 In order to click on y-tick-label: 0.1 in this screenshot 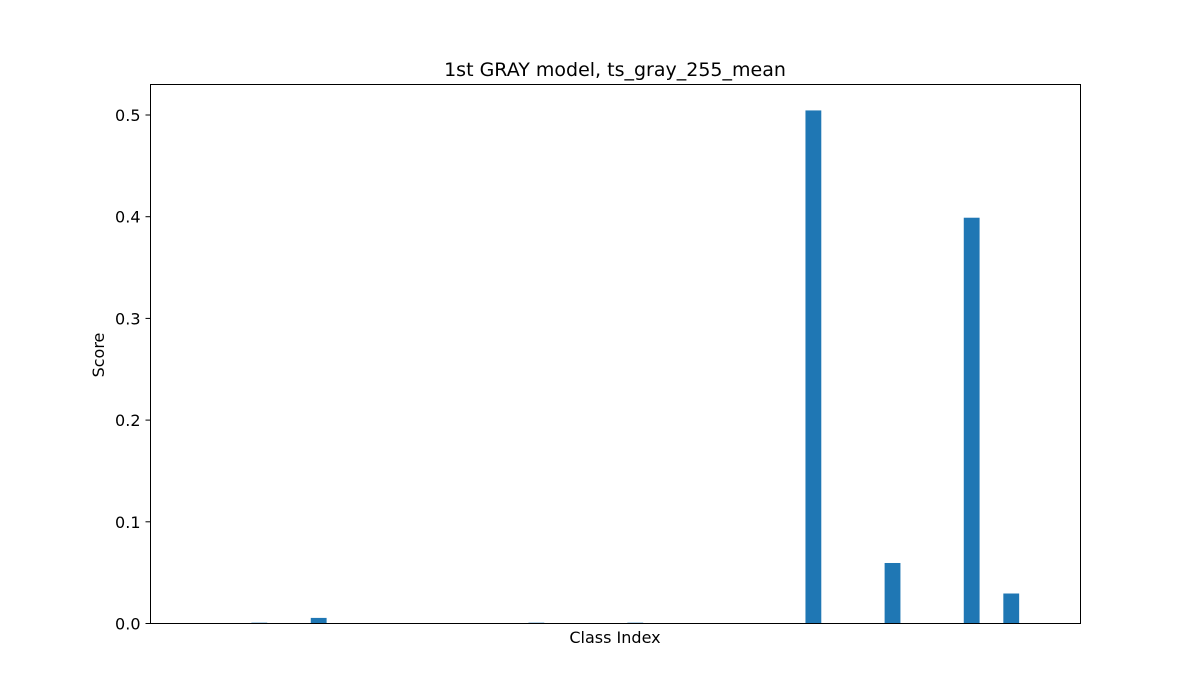, I will do `click(127, 522)`.